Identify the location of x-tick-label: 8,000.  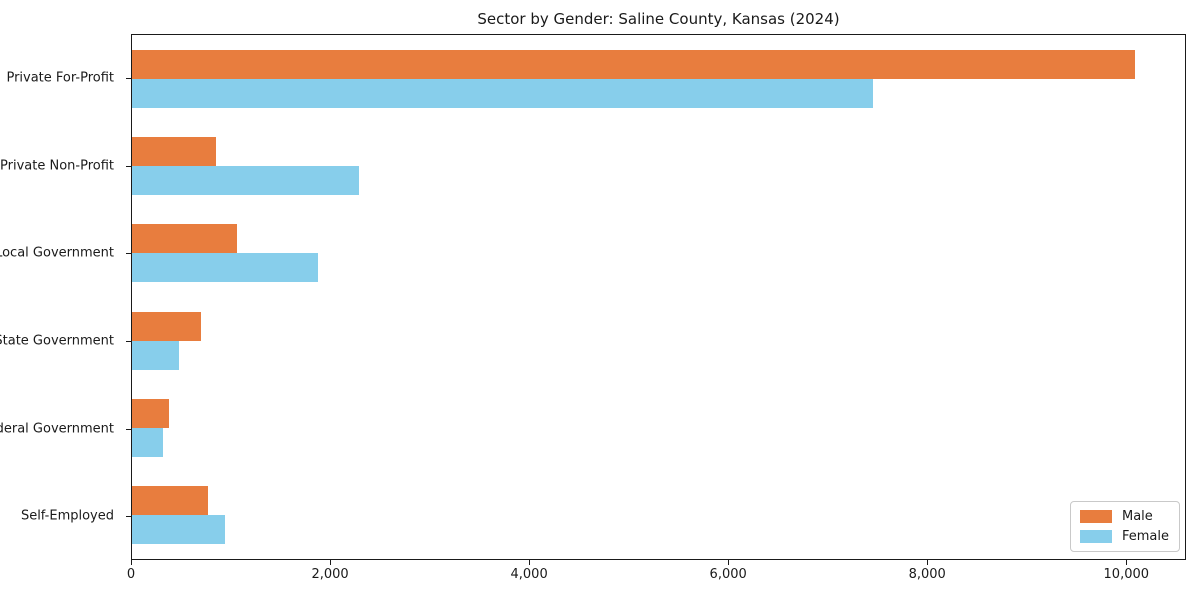
(927, 574).